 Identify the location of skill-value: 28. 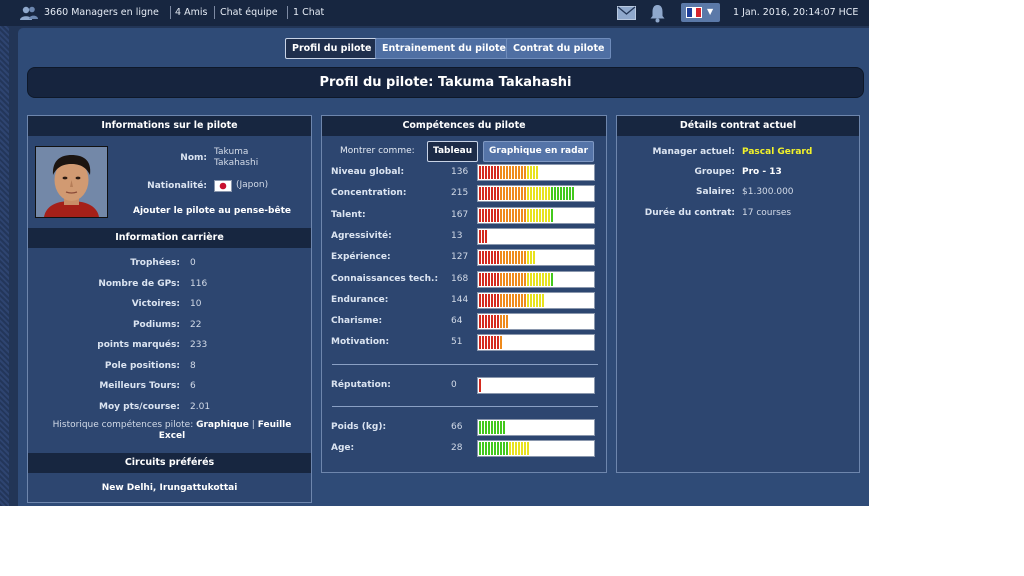
(457, 448).